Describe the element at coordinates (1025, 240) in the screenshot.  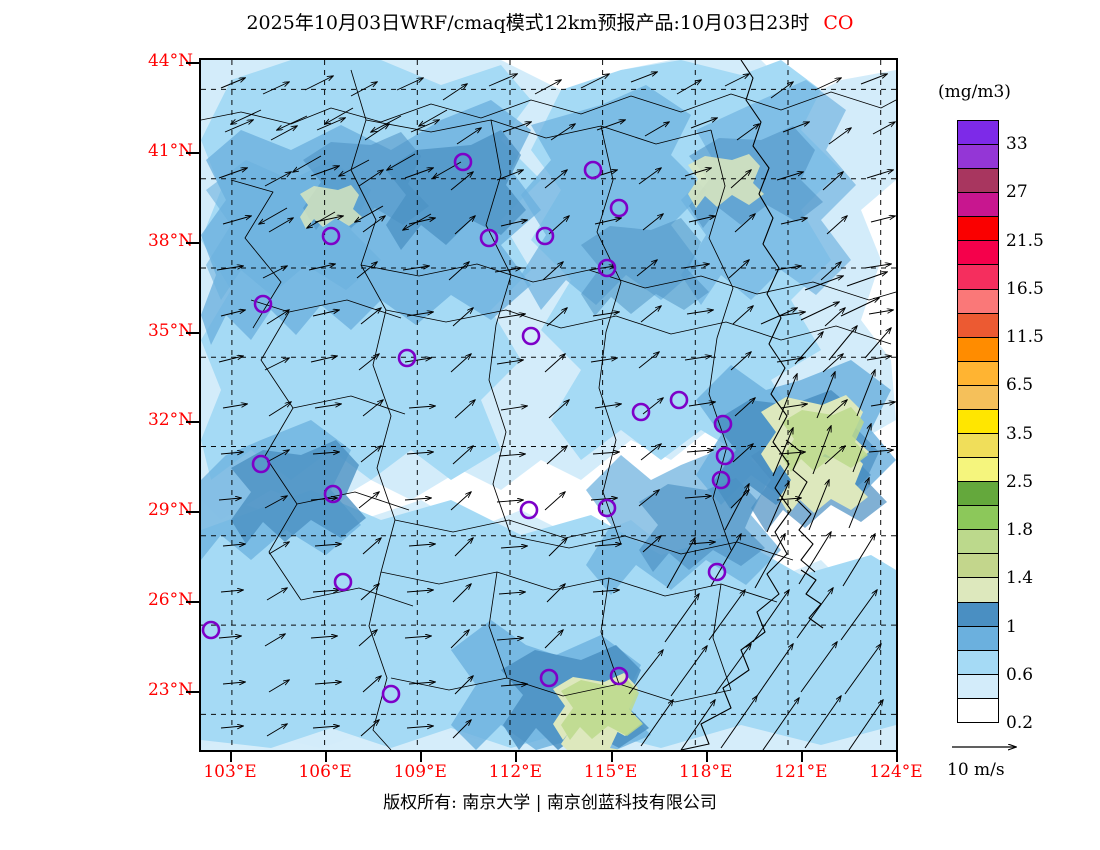
I see `colorbar-tick-label: 21.5` at that location.